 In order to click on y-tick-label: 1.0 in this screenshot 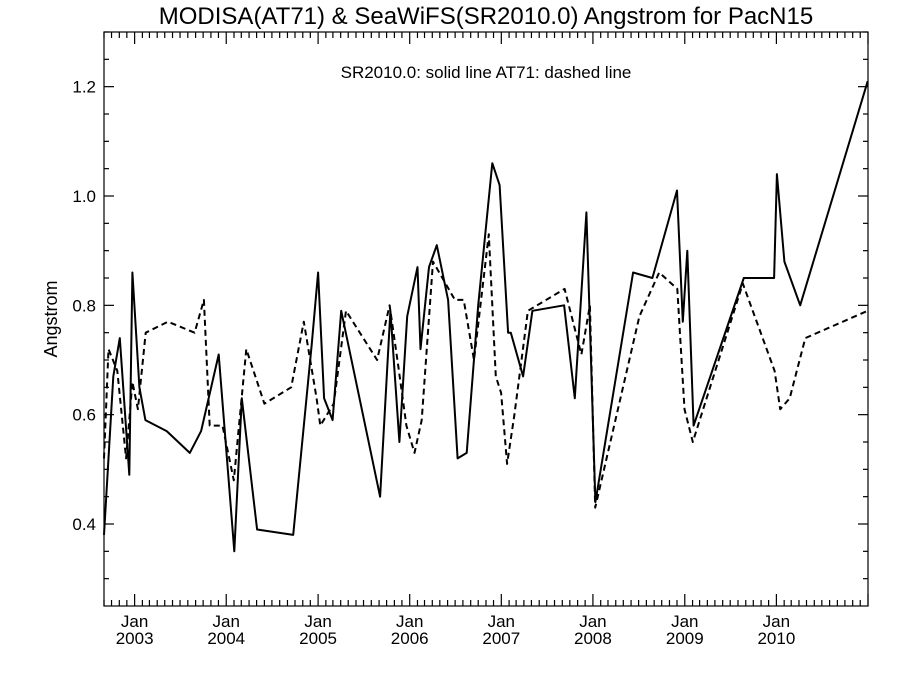, I will do `click(84, 196)`.